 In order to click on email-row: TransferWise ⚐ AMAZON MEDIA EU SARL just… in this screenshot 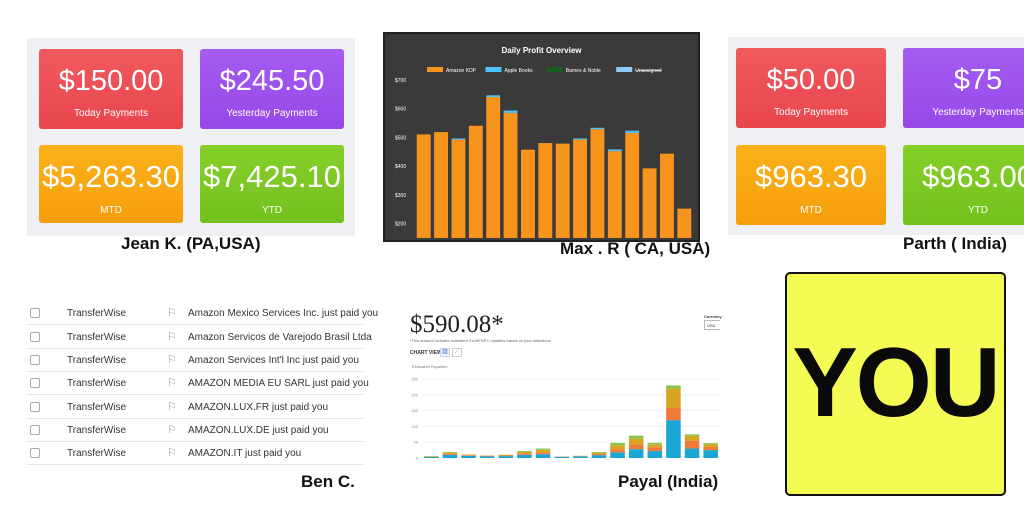, I will do `click(198, 383)`.